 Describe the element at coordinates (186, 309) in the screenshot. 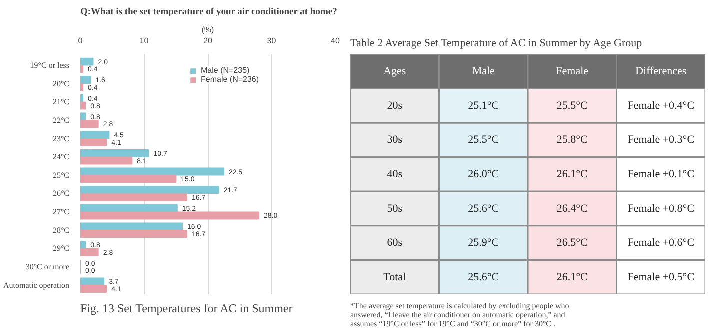

I see `caption: Fig. 13 Set Temperatures for AC in Summer` at that location.